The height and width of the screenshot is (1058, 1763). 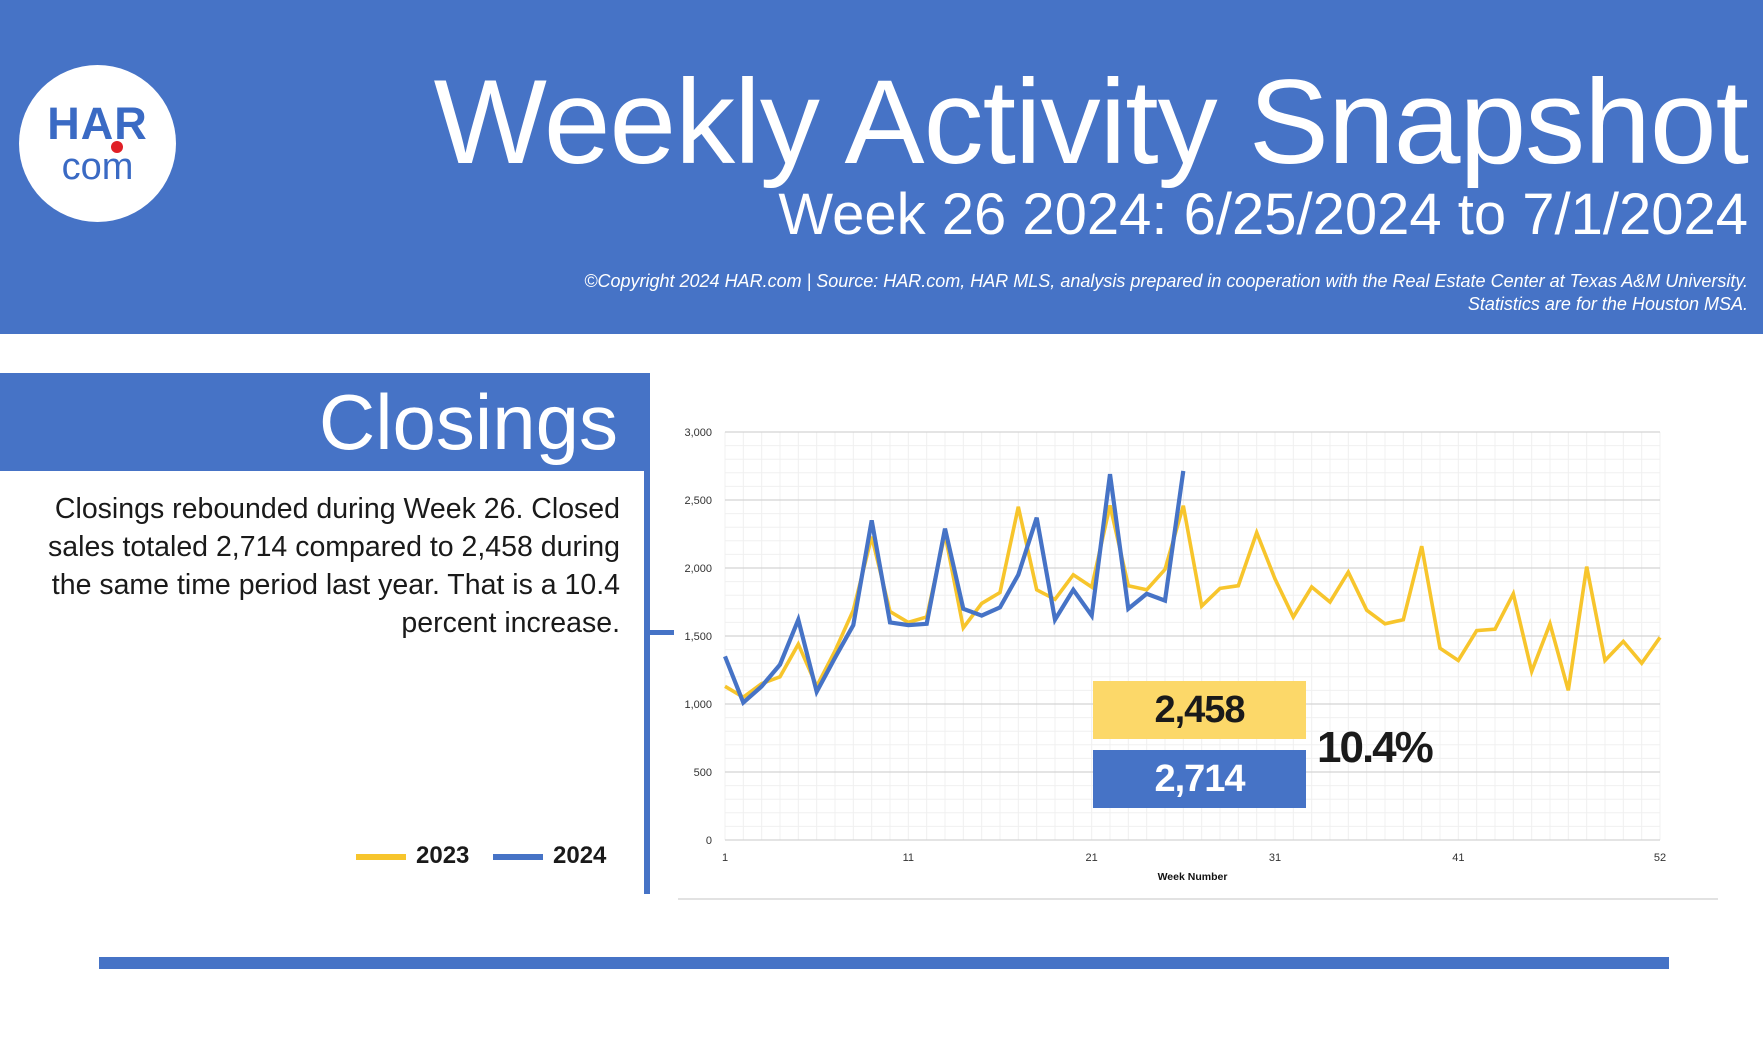 What do you see at coordinates (703, 773) in the screenshot?
I see `y-tick-label: 500` at bounding box center [703, 773].